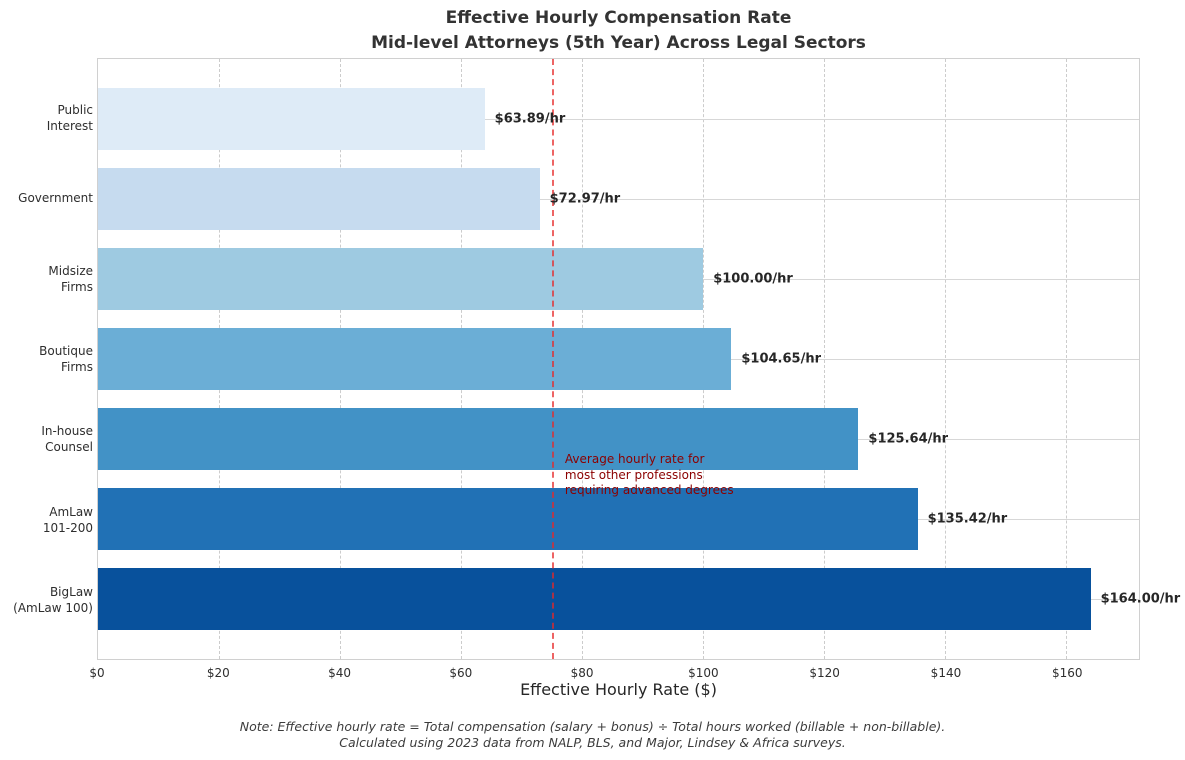 This screenshot has width=1185, height=760. I want to click on bar-value-label: $104.65/hr, so click(781, 359).